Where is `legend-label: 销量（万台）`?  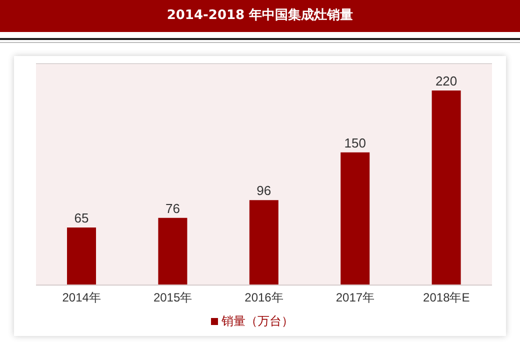
legend-label: 销量（万台） is located at coordinates (258, 321).